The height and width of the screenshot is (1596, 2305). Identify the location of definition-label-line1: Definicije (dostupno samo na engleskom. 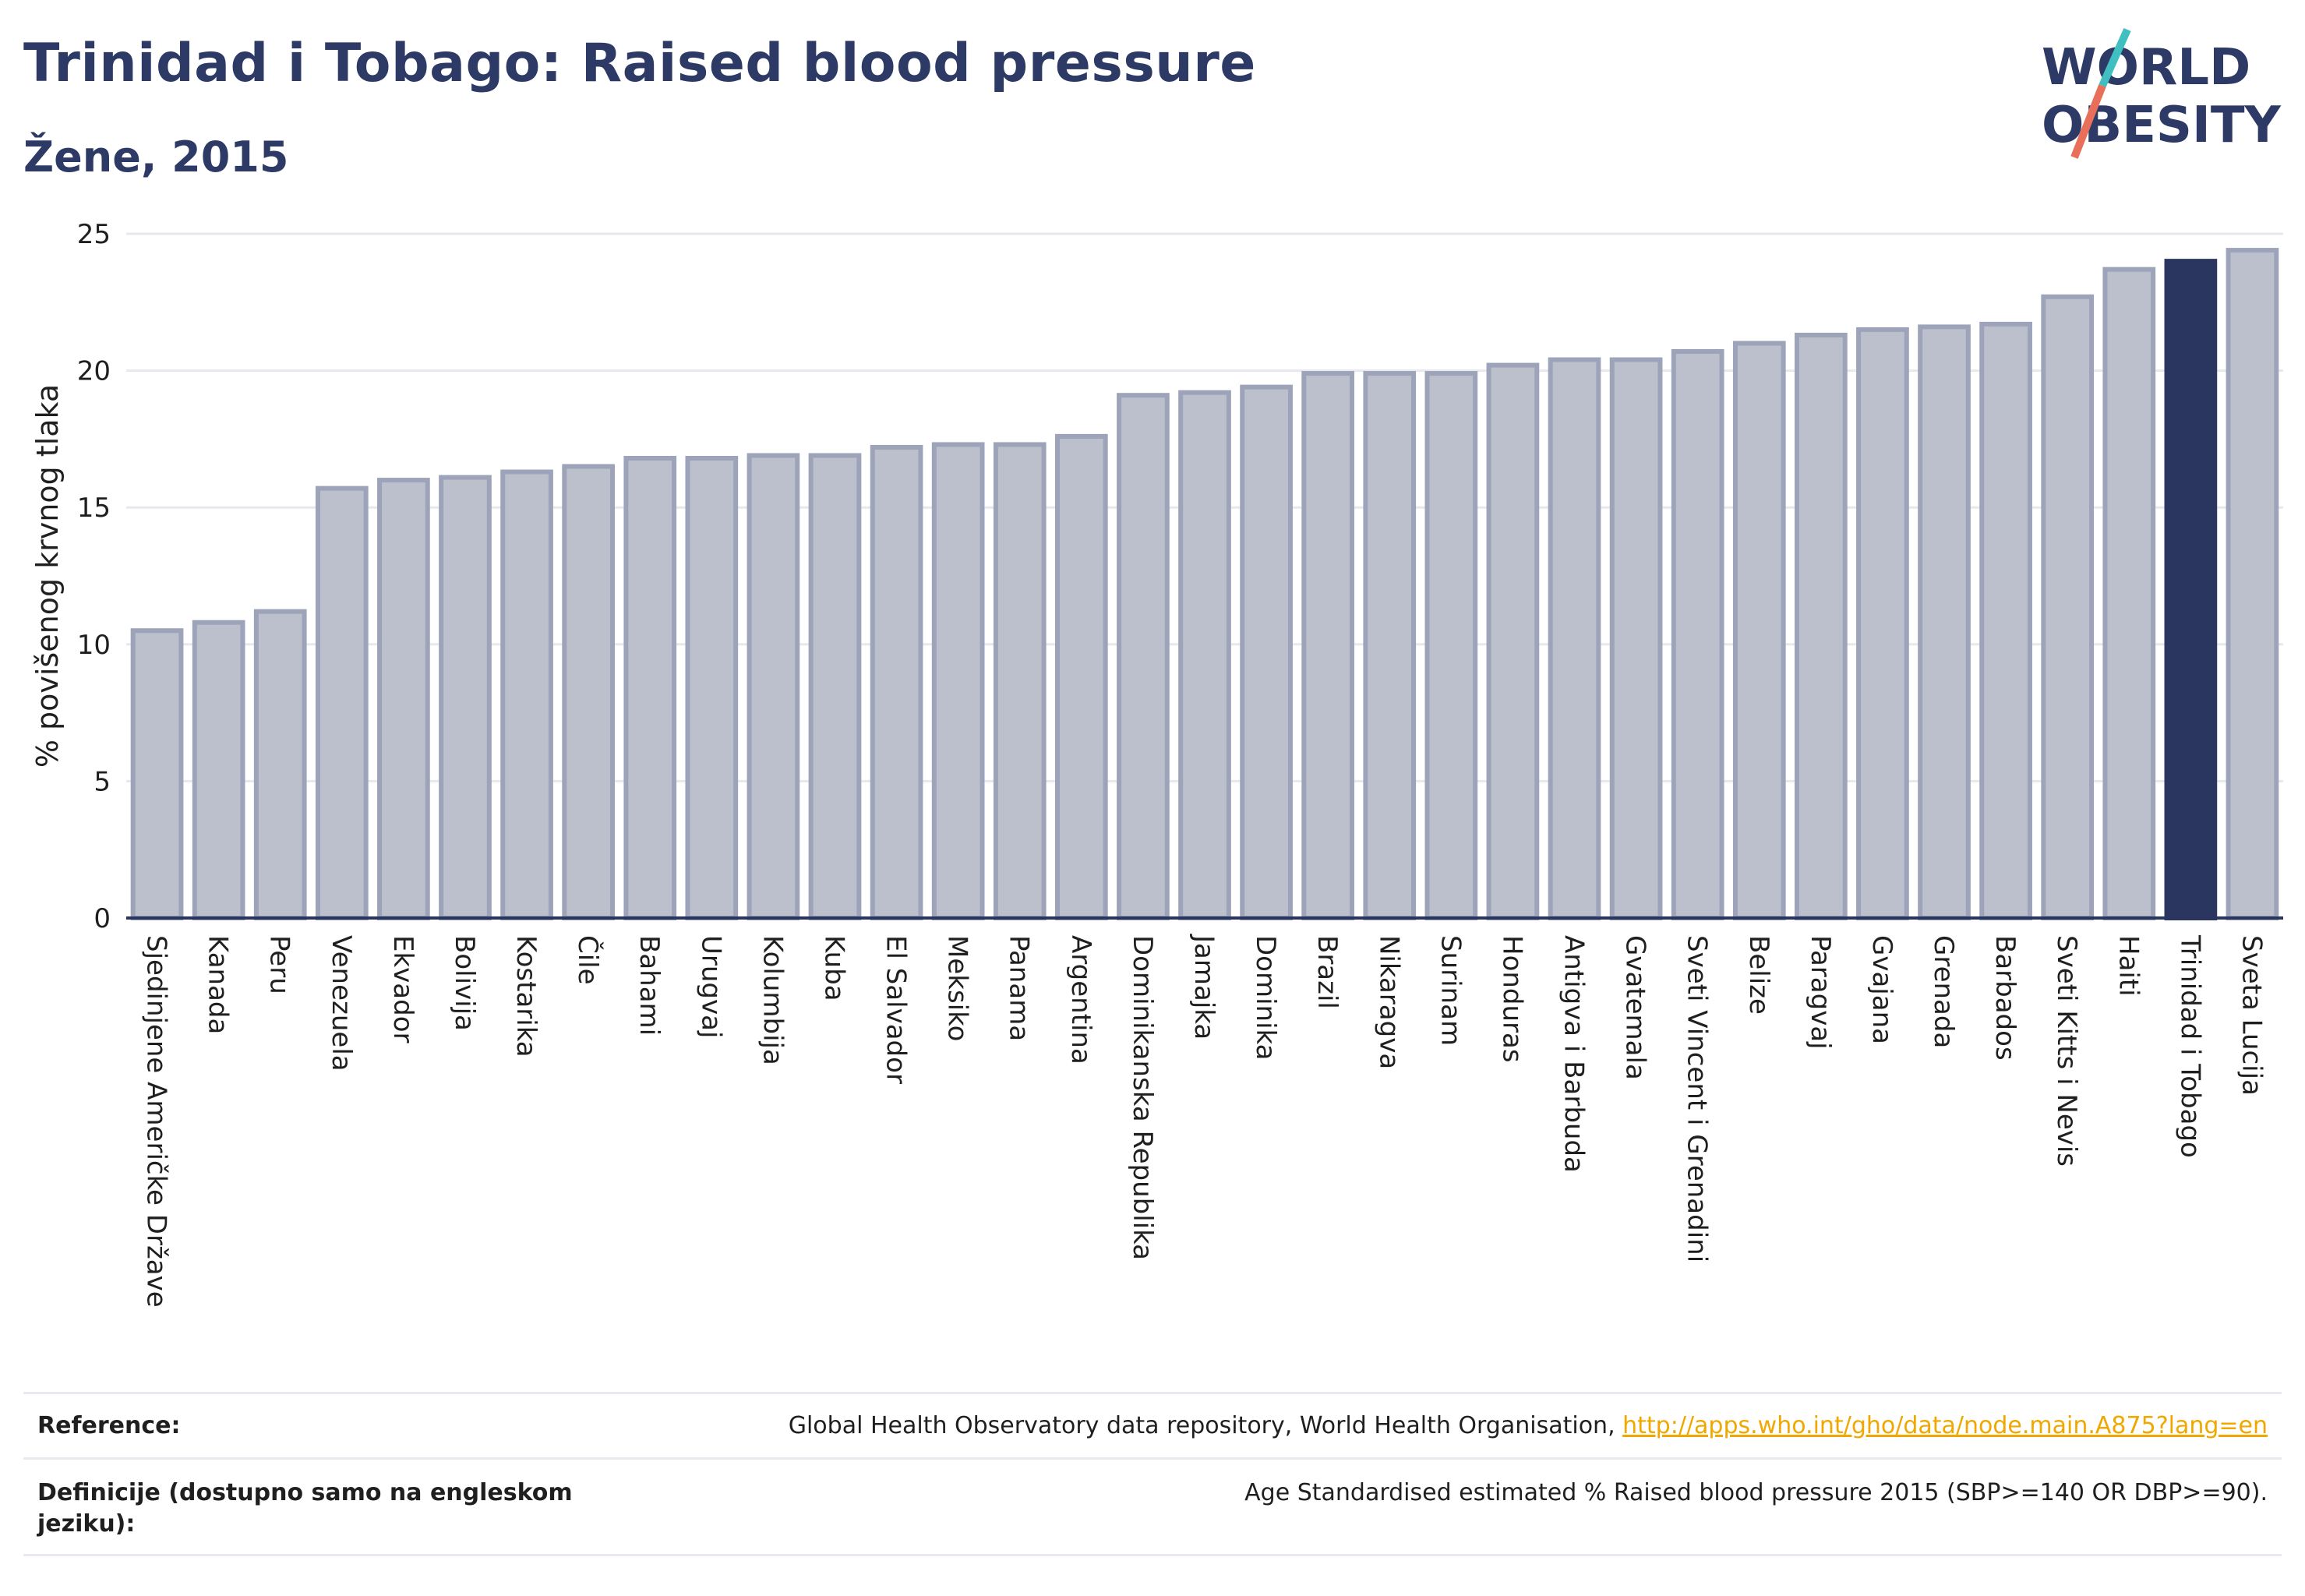
(305, 1492).